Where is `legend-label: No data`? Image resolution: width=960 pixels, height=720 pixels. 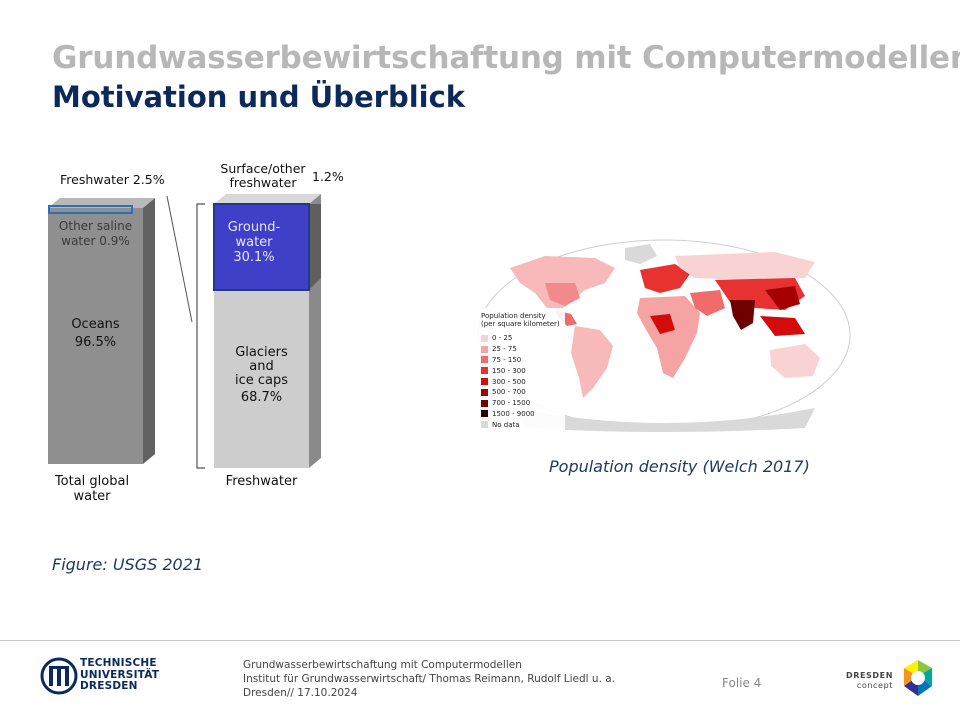
legend-label: No data is located at coordinates (506, 424).